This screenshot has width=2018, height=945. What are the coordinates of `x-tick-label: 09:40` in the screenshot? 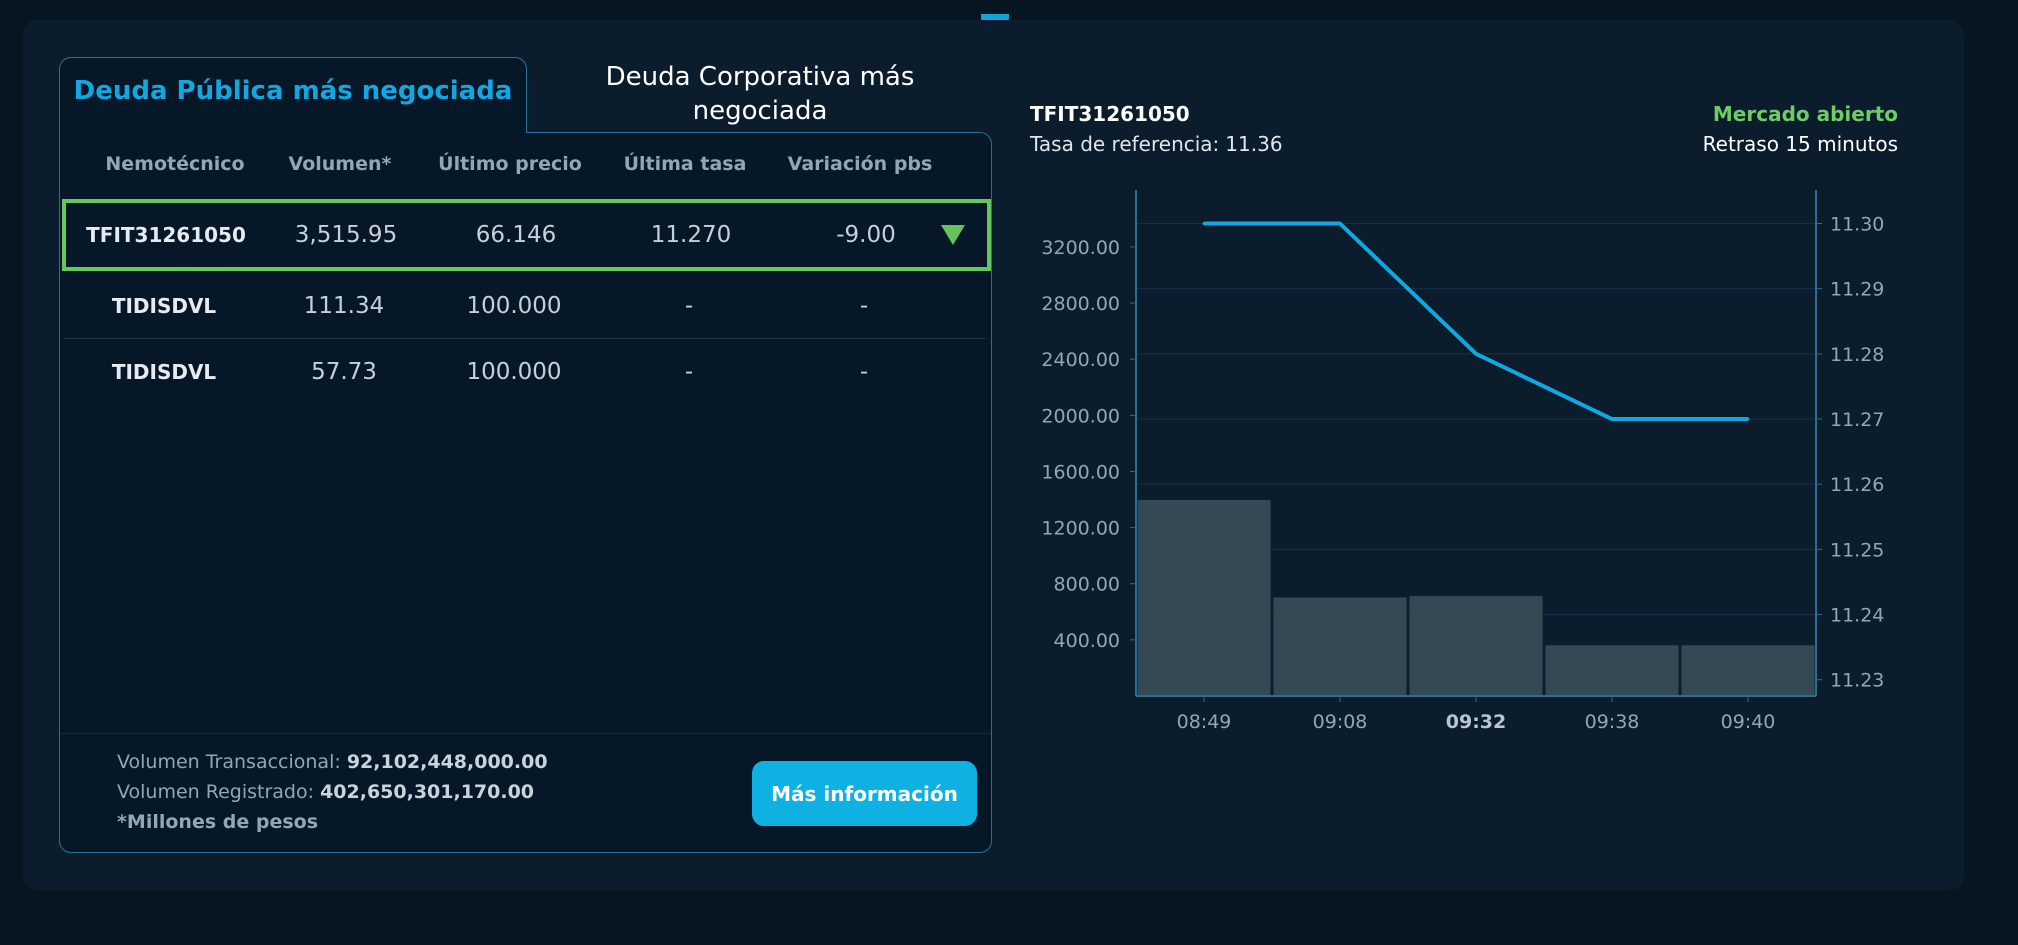 It's located at (1748, 722).